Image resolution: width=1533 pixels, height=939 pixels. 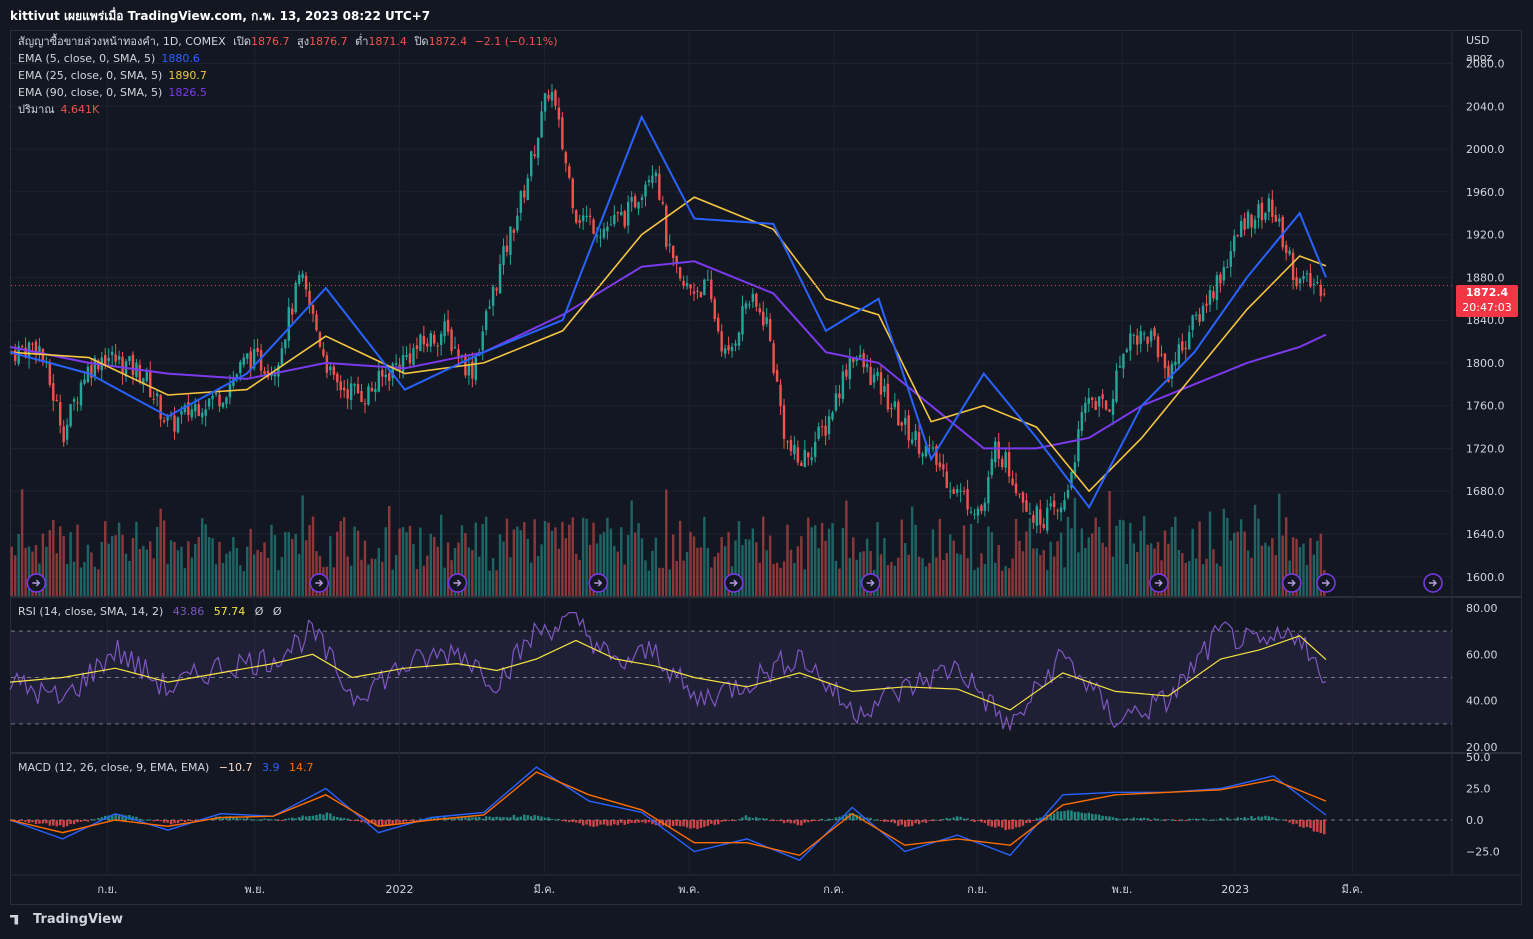 I want to click on ema5-label: EMA (5, close, 0, SMA, 5), so click(x=87, y=58).